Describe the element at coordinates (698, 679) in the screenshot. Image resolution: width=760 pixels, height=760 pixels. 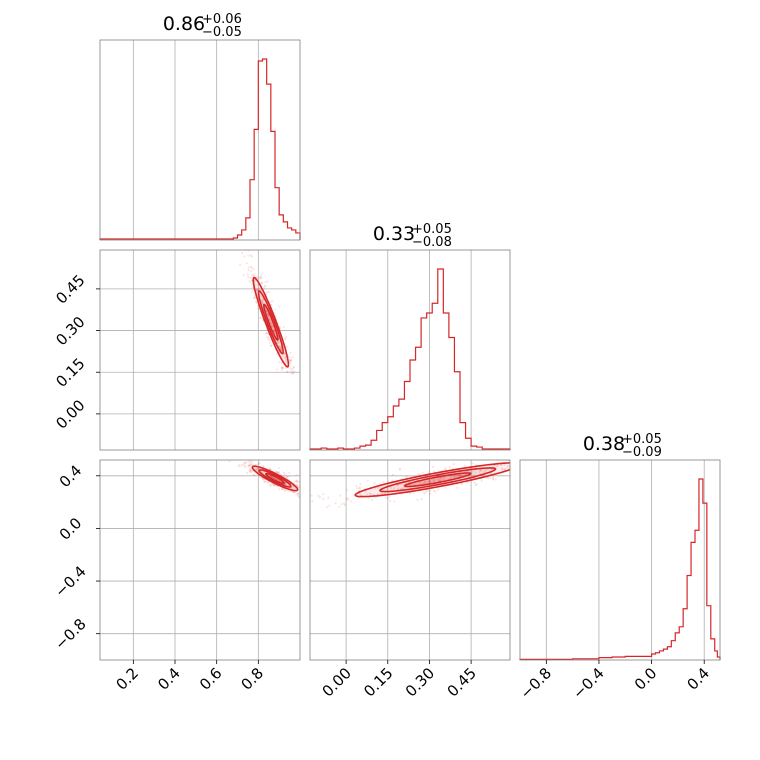
I see `x-tick-label: 0.4` at that location.